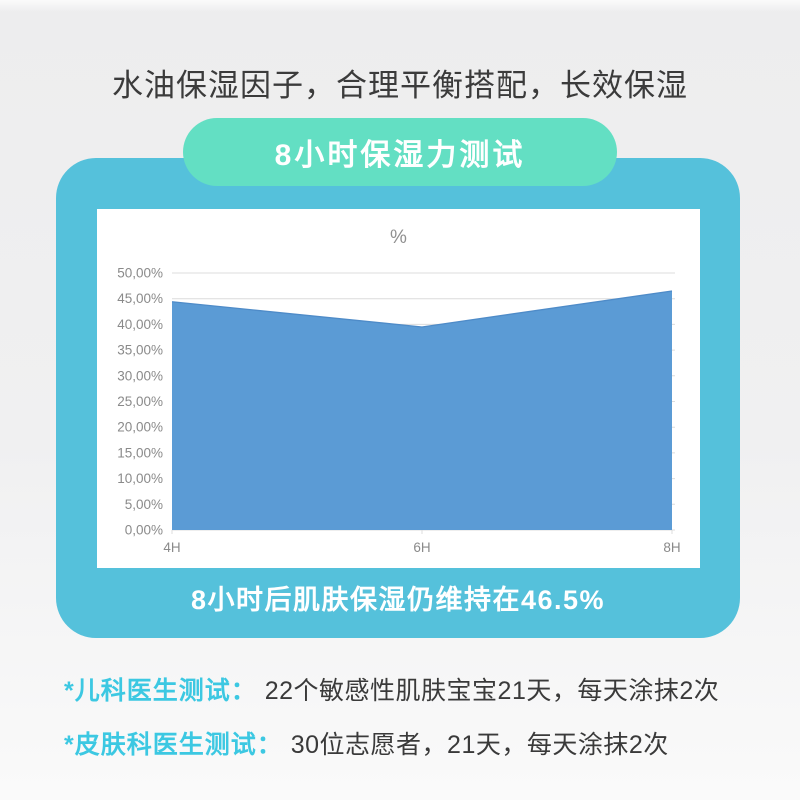 The image size is (800, 800). What do you see at coordinates (140, 427) in the screenshot?
I see `y-tick-label: 20,00%` at bounding box center [140, 427].